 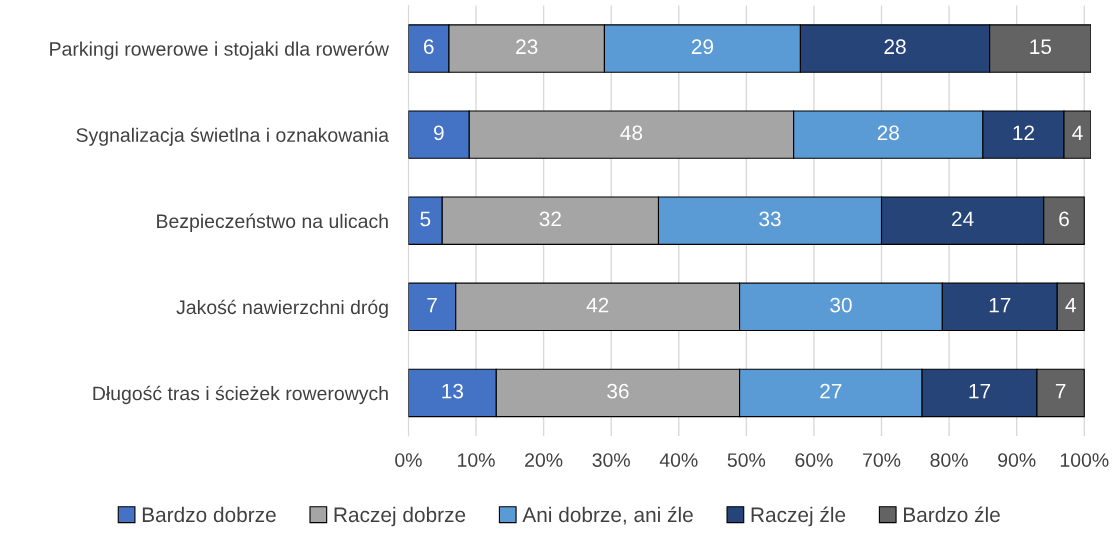 I want to click on legend-label: Bardzo źle, so click(x=952, y=514).